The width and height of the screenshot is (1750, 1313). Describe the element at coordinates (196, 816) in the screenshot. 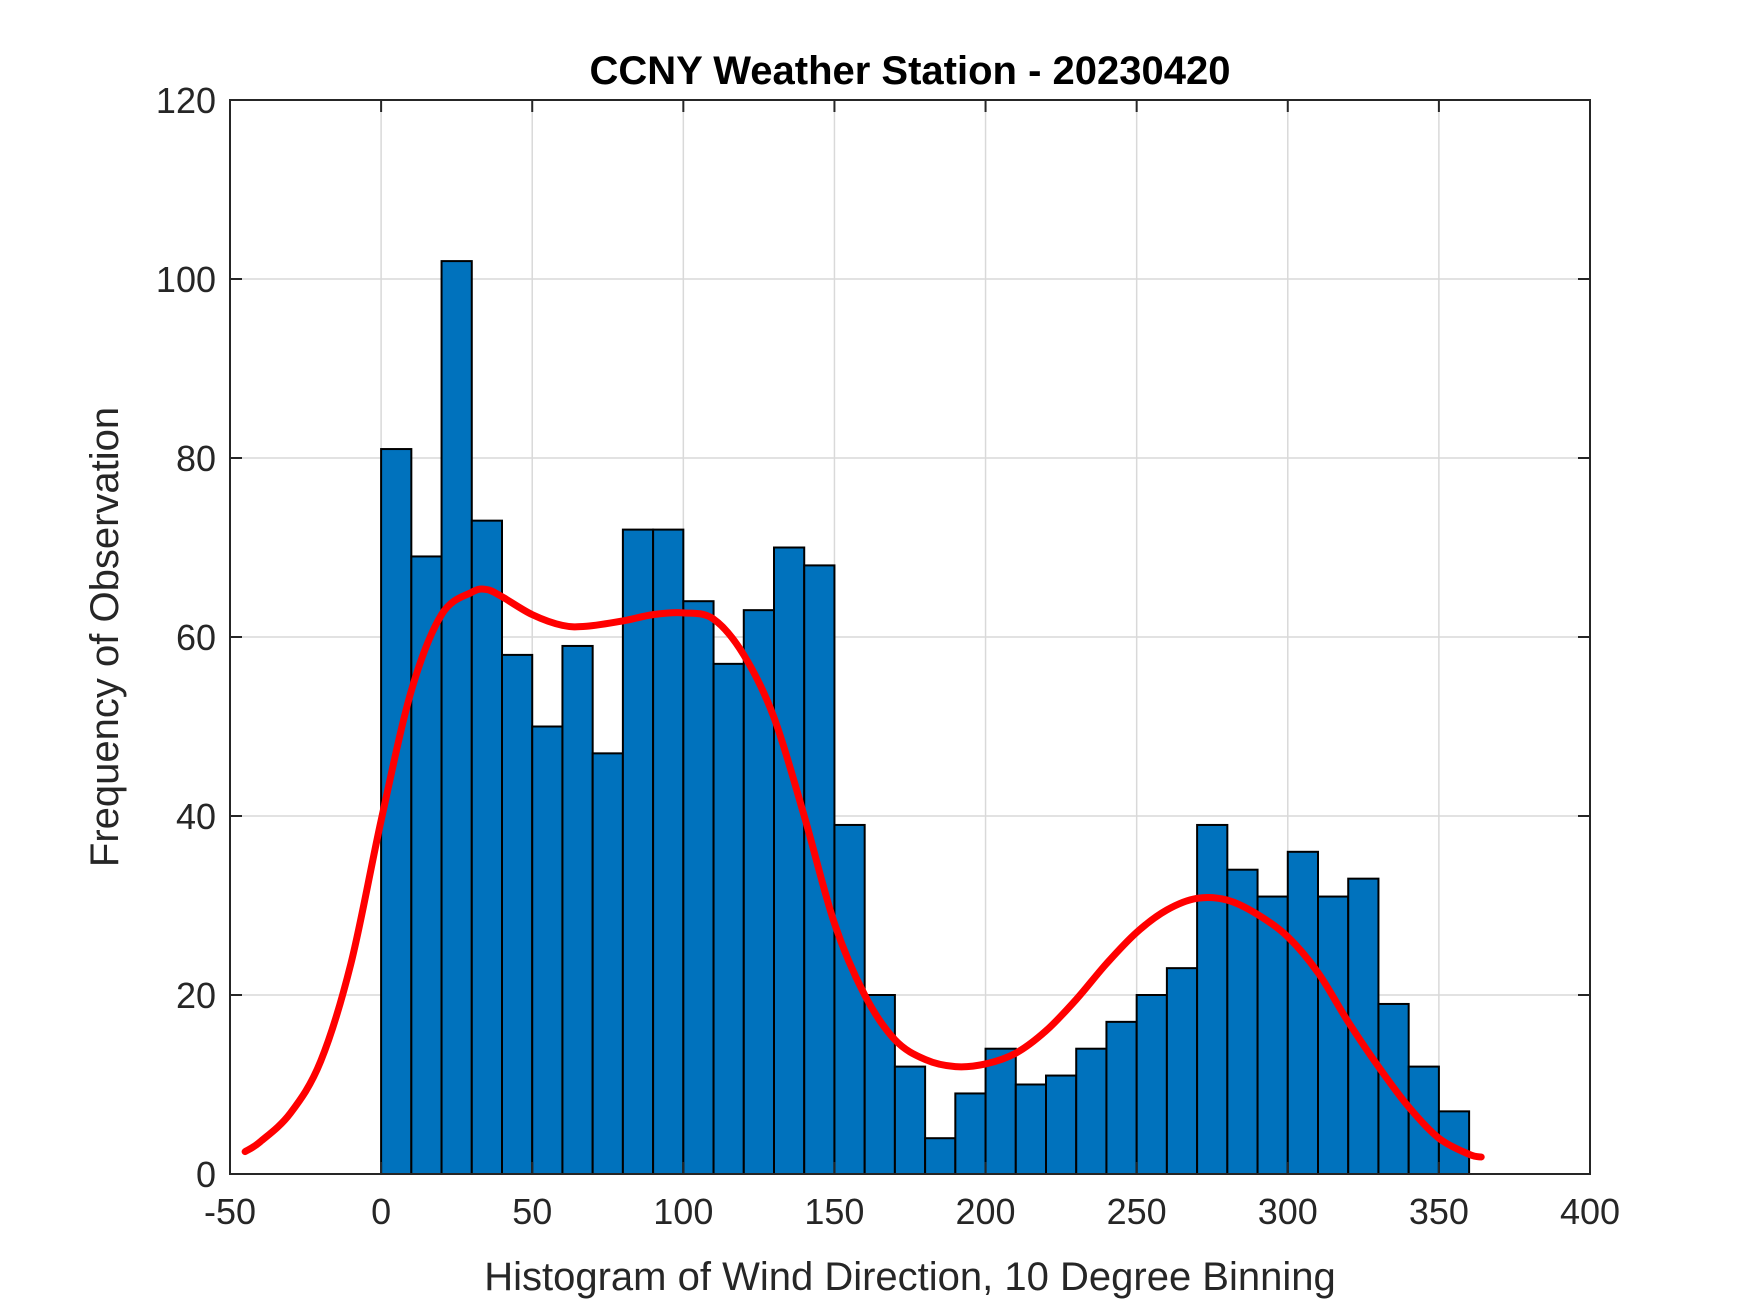

I see `y-tick-label: 40` at that location.